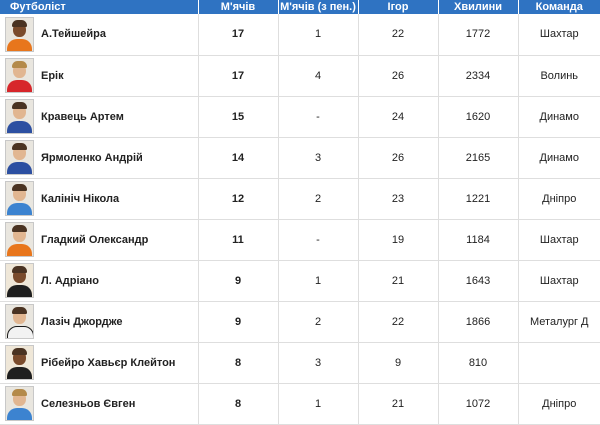 Image resolution: width=600 pixels, height=425 pixels. I want to click on minutes-cell: 1221, so click(477, 199).